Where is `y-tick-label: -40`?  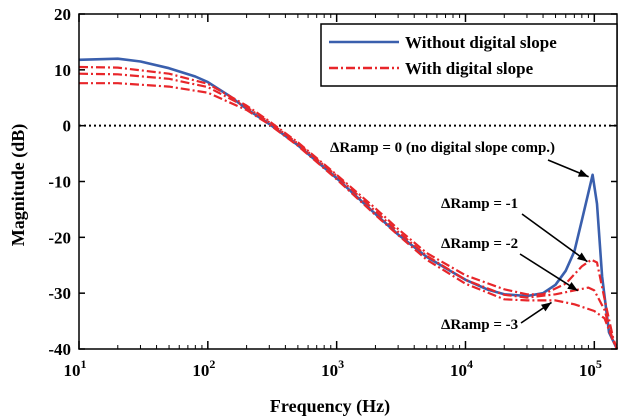 y-tick-label: -40 is located at coordinates (59, 349).